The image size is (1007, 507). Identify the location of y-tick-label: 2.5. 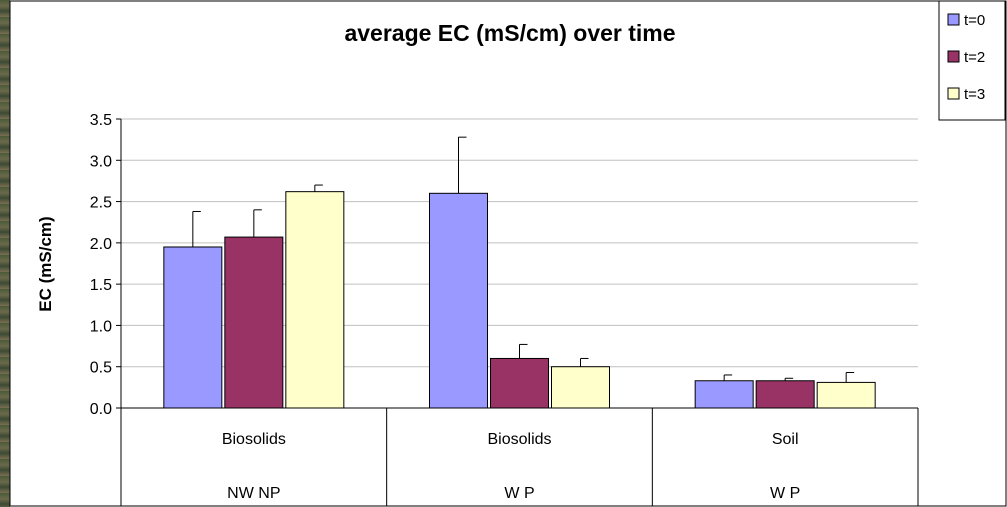
(101, 203).